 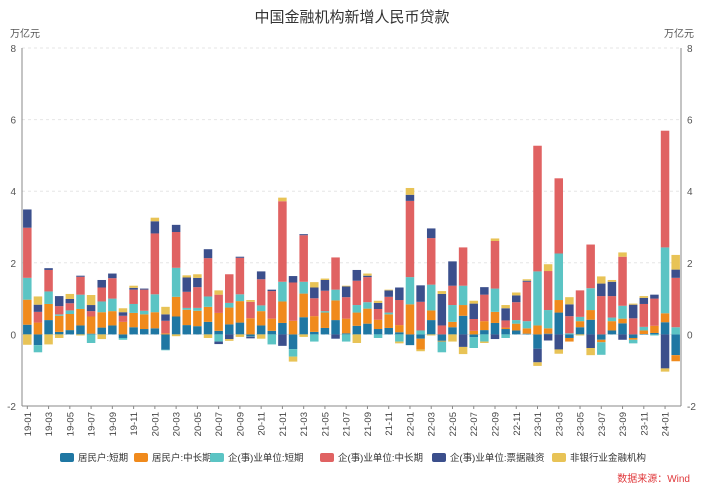 I want to click on x-tick-label: 20-07, so click(x=219, y=424).